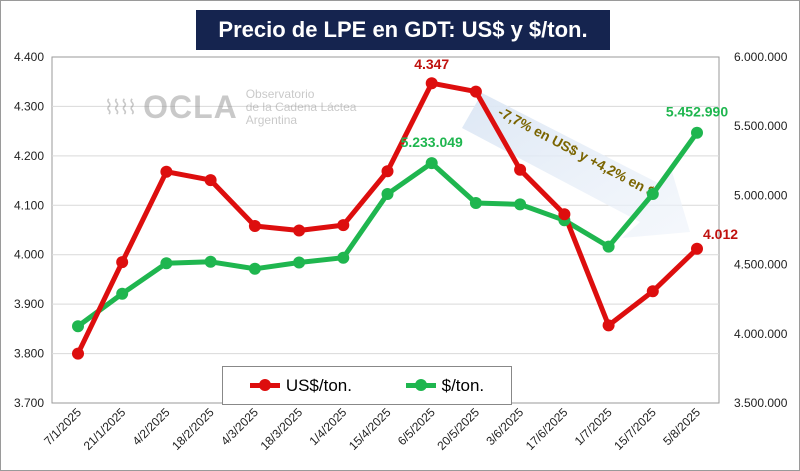 Image resolution: width=800 pixels, height=471 pixels. I want to click on right-tick-label: 4.500.000, so click(761, 265).